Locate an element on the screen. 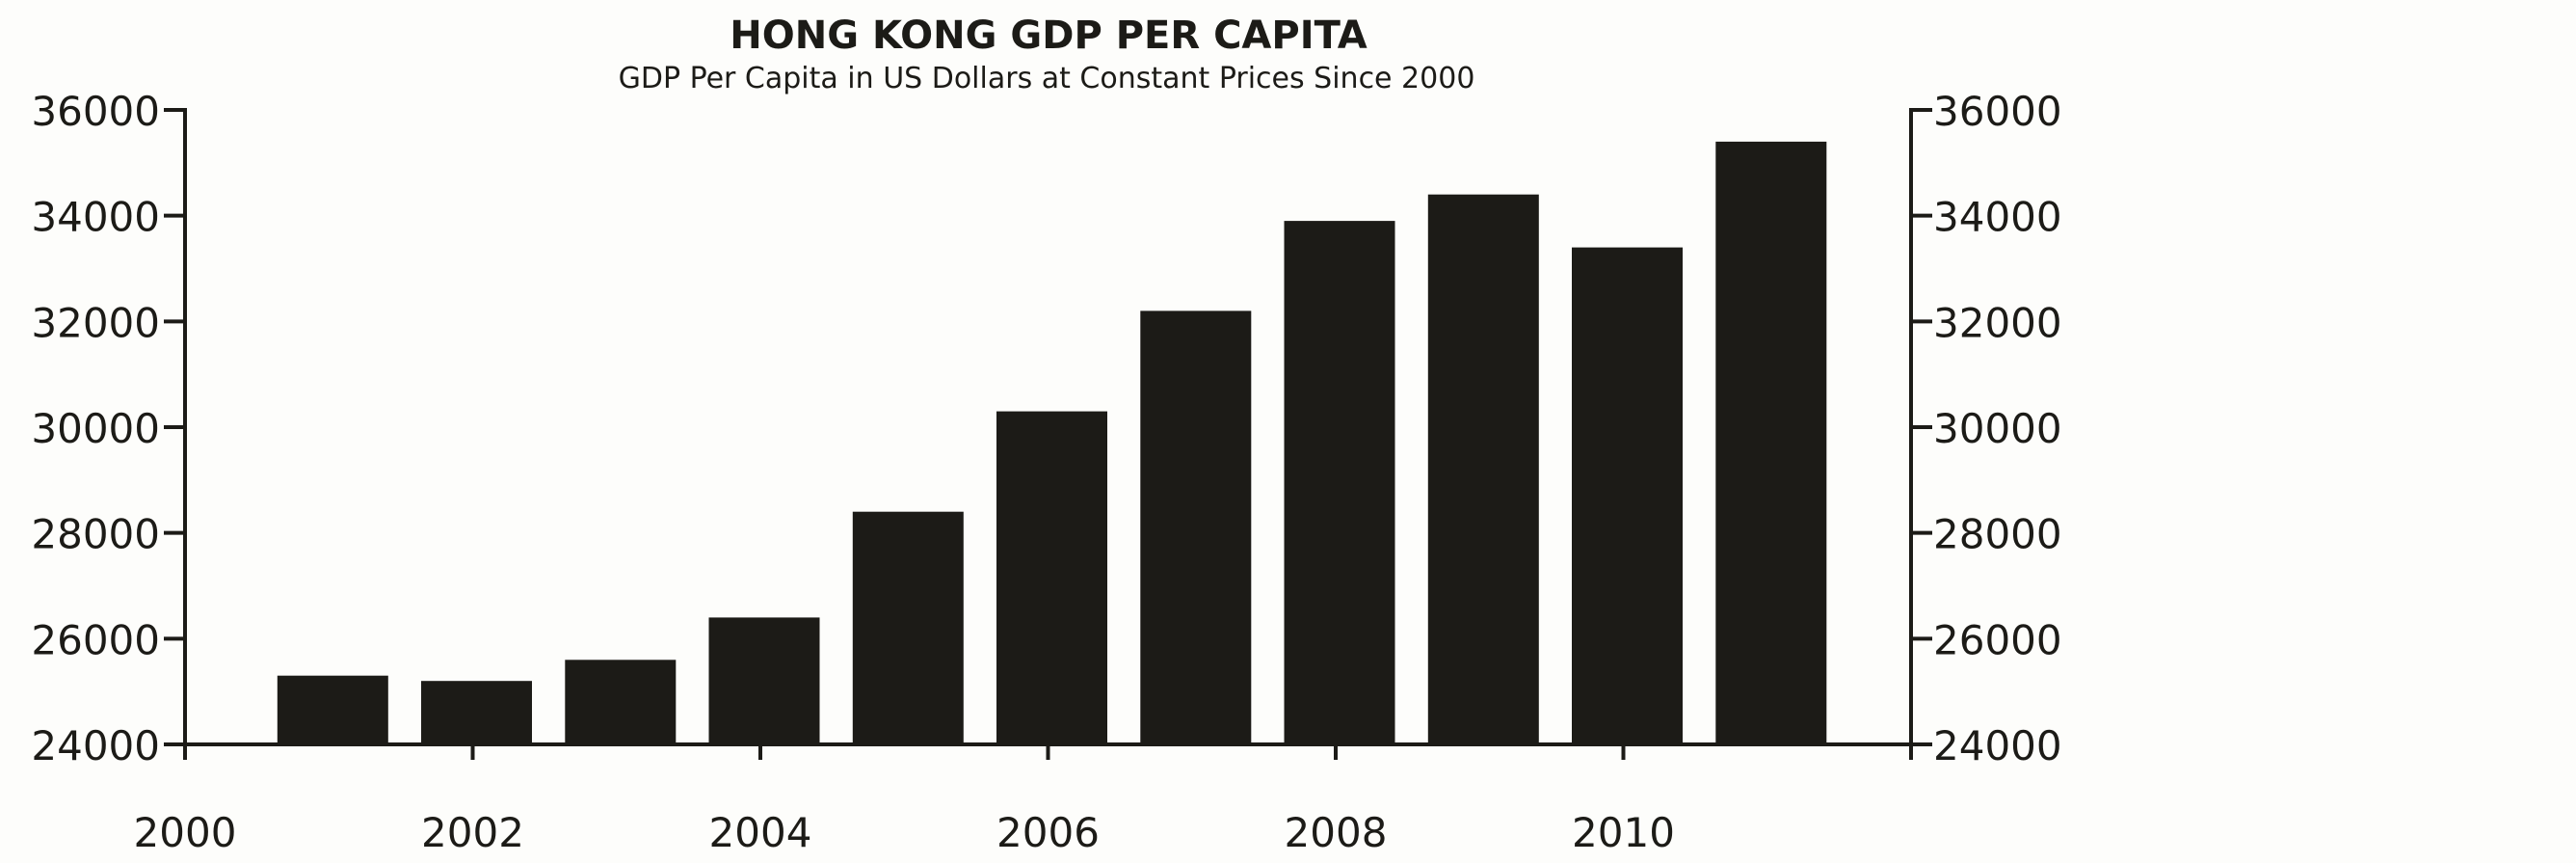  right-y-ticks: 24000 26000 28000 30000 32000 34000 36000 is located at coordinates (1986, 428).